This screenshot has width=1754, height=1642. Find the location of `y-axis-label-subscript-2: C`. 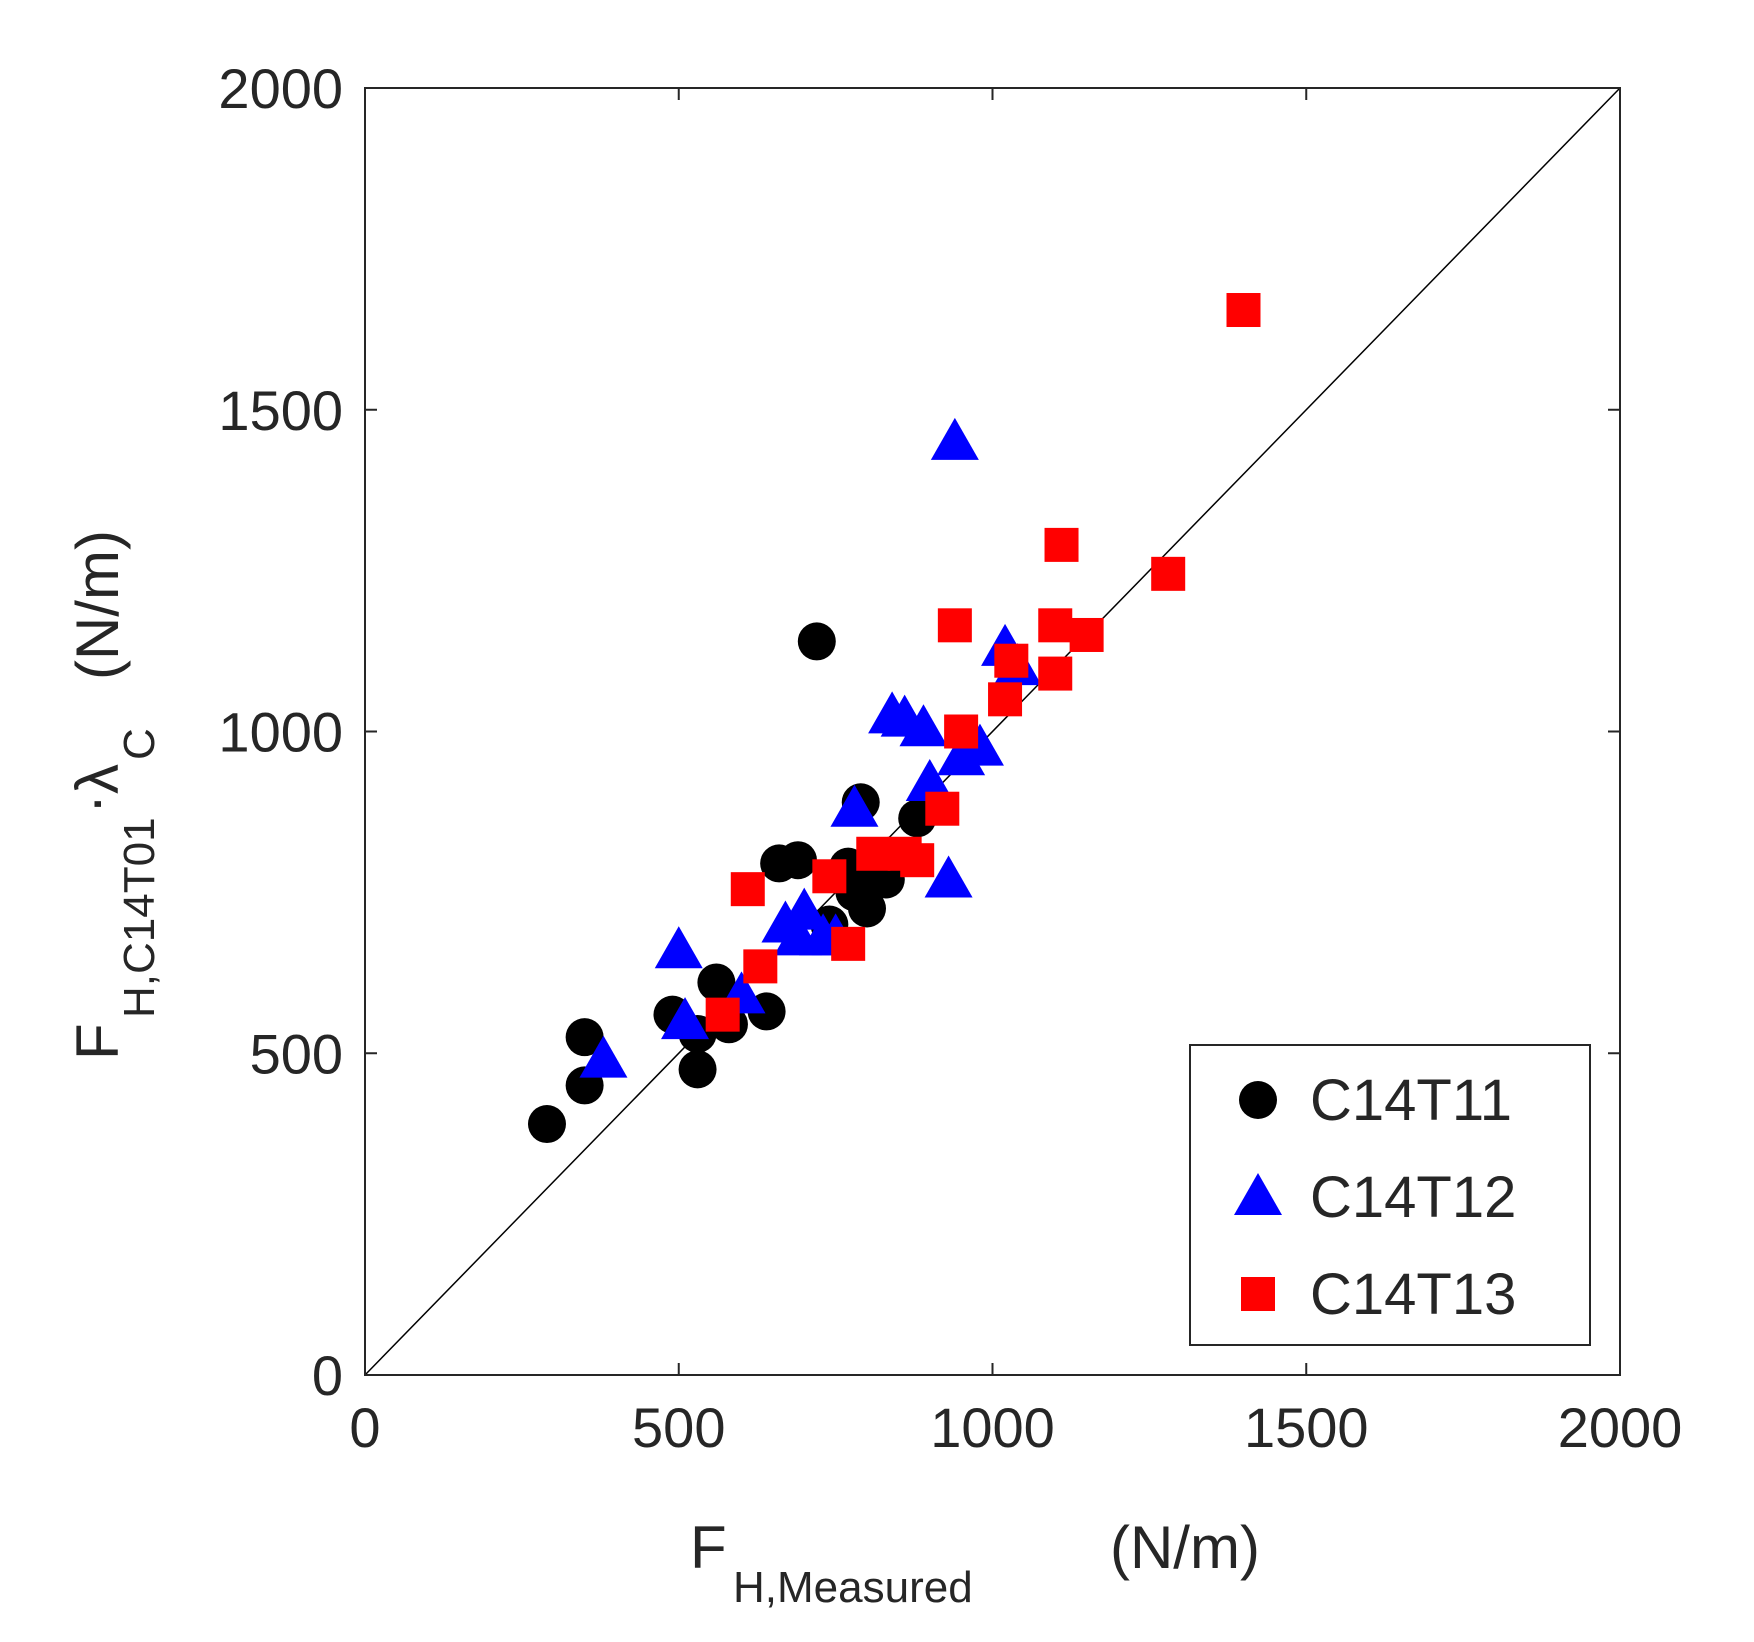

y-axis-label-subscript-2: C is located at coordinates (139, 744).